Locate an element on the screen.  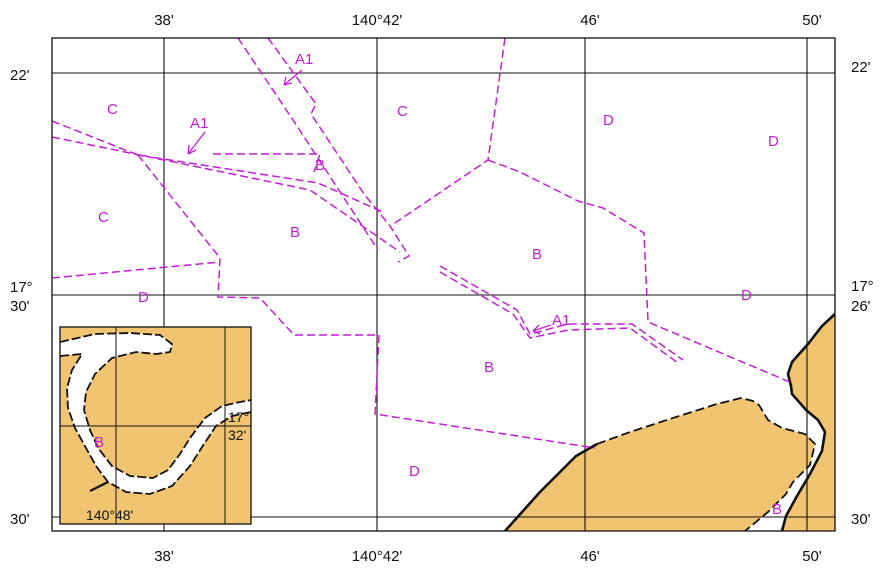
coords-left: 22' 17° 30' 30' is located at coordinates (21, 297).